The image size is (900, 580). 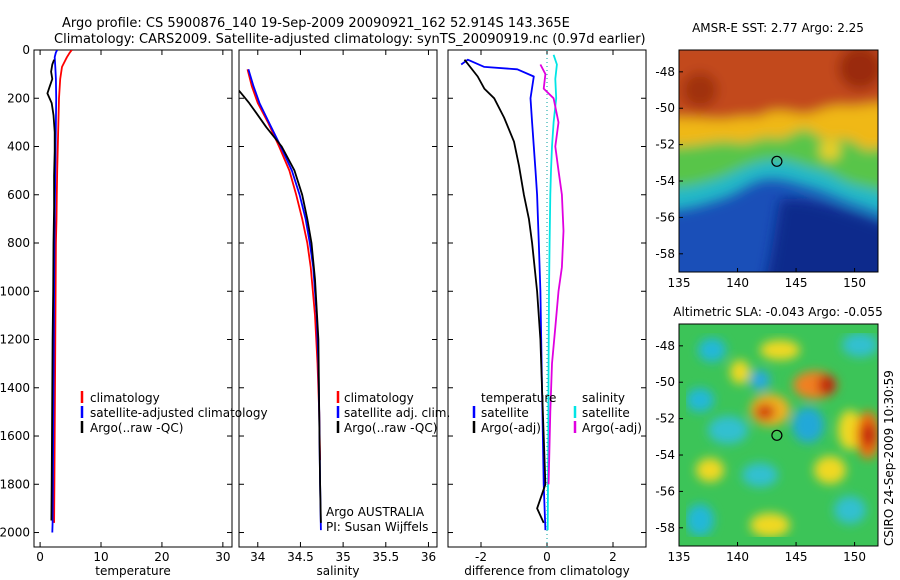 What do you see at coordinates (377, 527) in the screenshot?
I see `pi-annotation: PI: Susan Wijffels` at bounding box center [377, 527].